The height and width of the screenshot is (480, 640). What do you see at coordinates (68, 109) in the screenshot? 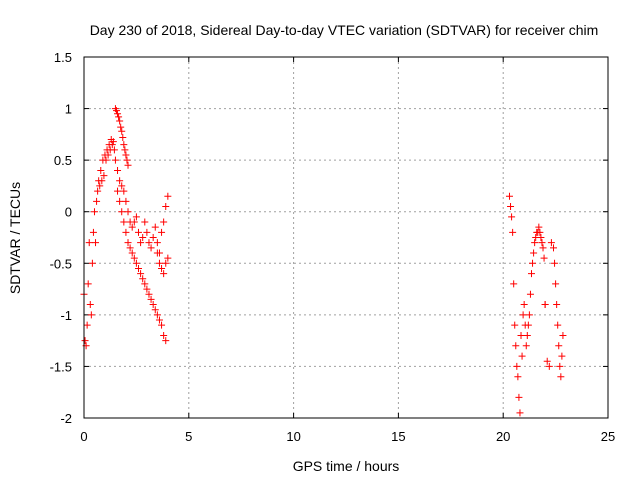
I see `y-tick-label: 1` at bounding box center [68, 109].